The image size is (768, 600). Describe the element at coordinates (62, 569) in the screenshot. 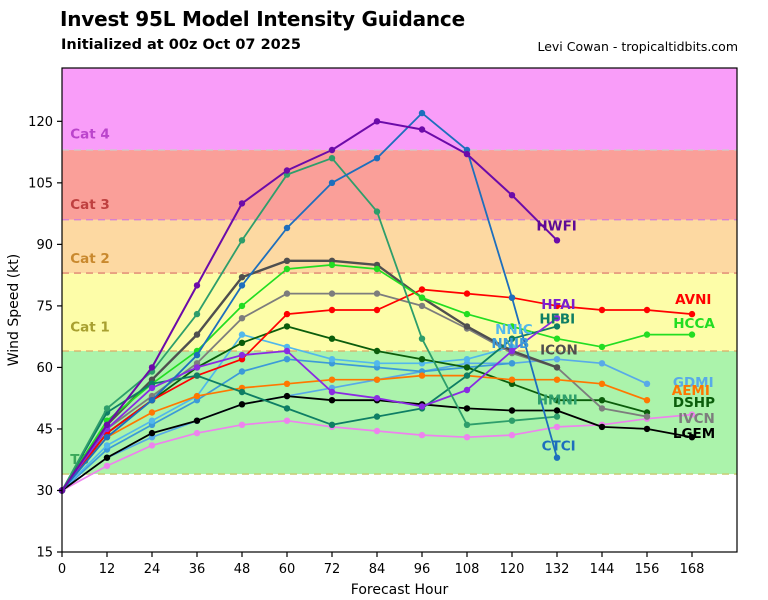

I see `x-tick-label: 0` at that location.